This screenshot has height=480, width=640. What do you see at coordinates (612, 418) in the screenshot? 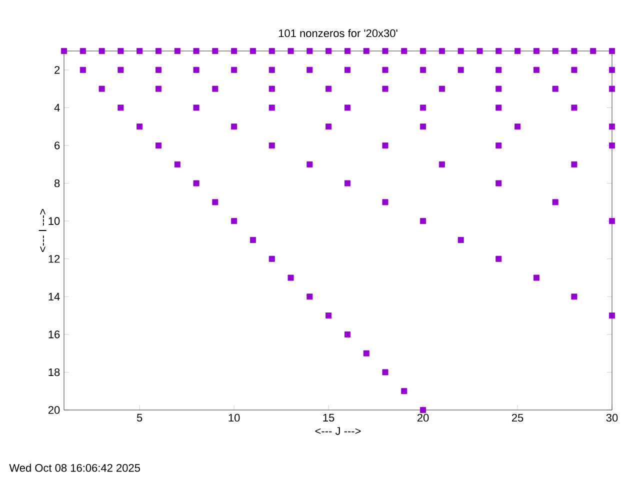
I see `x-tick-label: 30` at bounding box center [612, 418].